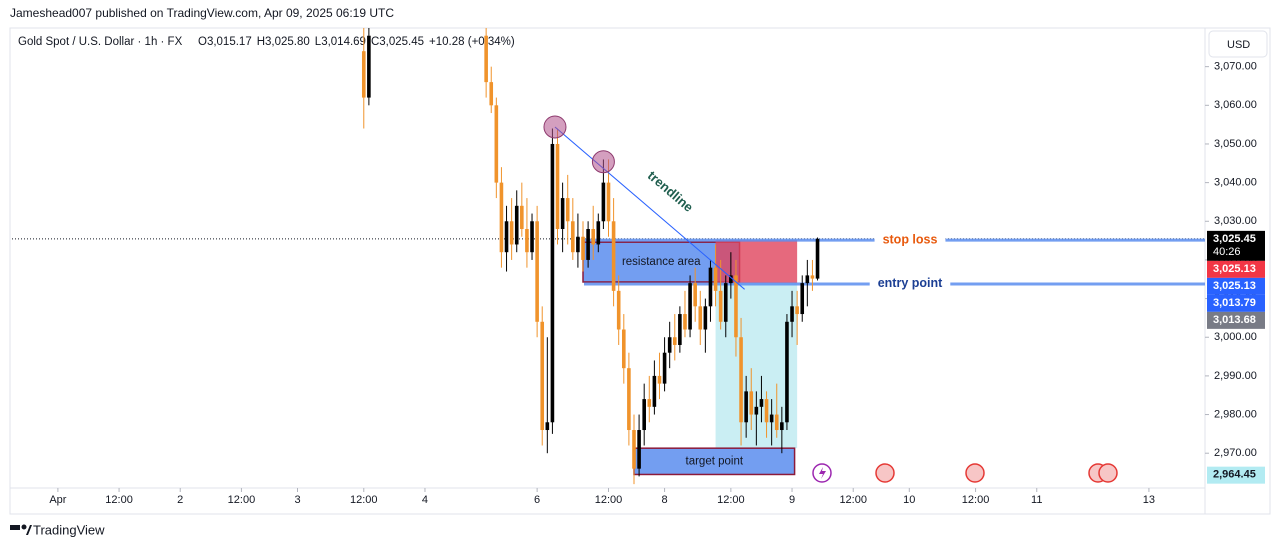 This screenshot has height=554, width=1281. I want to click on trendline-label: trendline, so click(670, 191).